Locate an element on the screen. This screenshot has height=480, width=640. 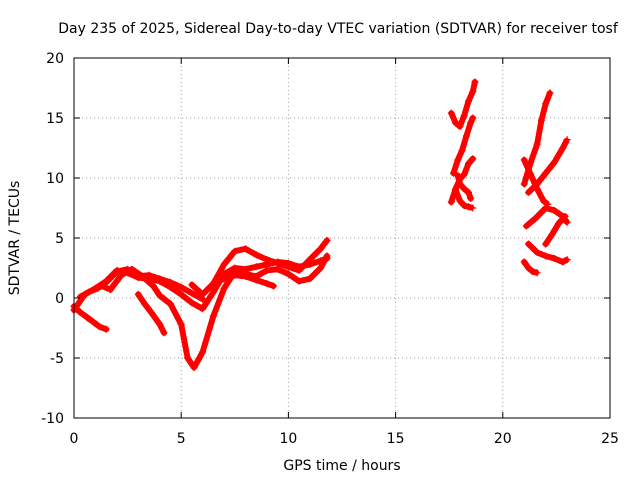
y-tick-label: 5 is located at coordinates (59, 239).